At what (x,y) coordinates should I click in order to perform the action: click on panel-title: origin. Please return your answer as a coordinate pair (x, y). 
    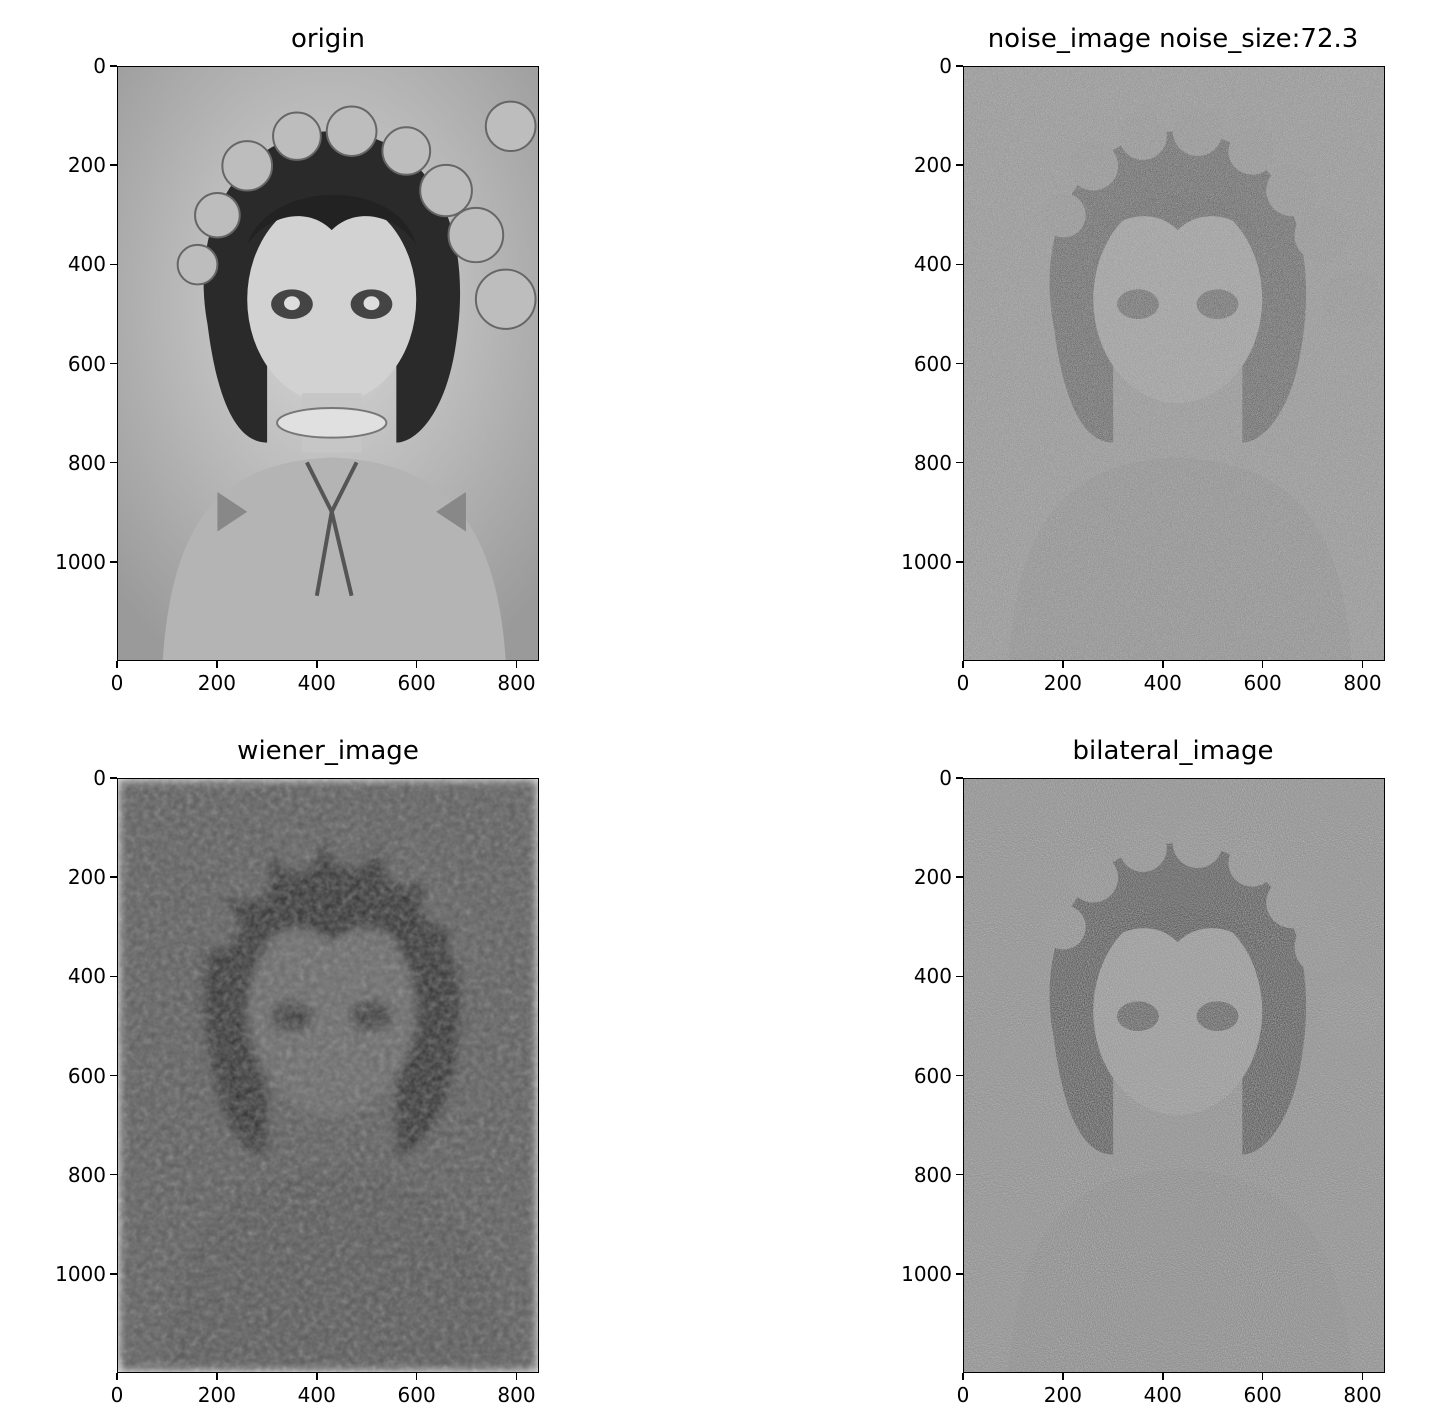
    Looking at the image, I should click on (328, 39).